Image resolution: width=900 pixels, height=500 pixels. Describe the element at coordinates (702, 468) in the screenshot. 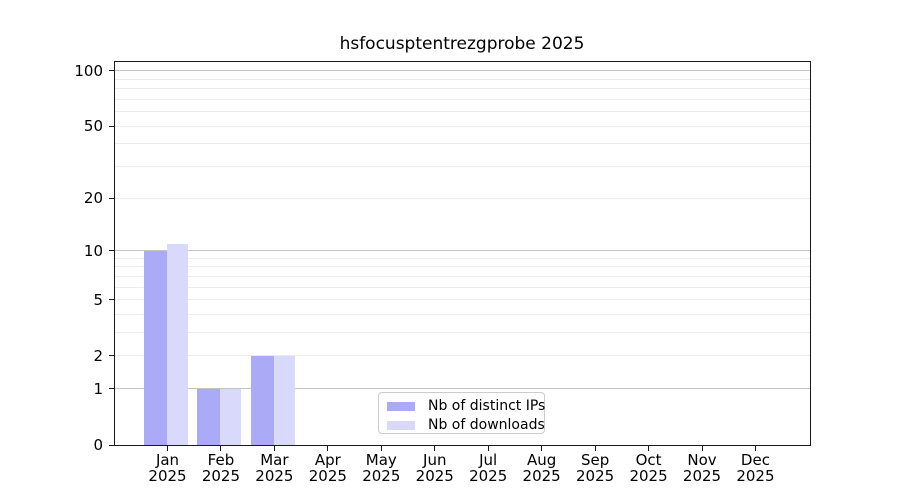

I see `x-tick-label: Nov 2025` at that location.